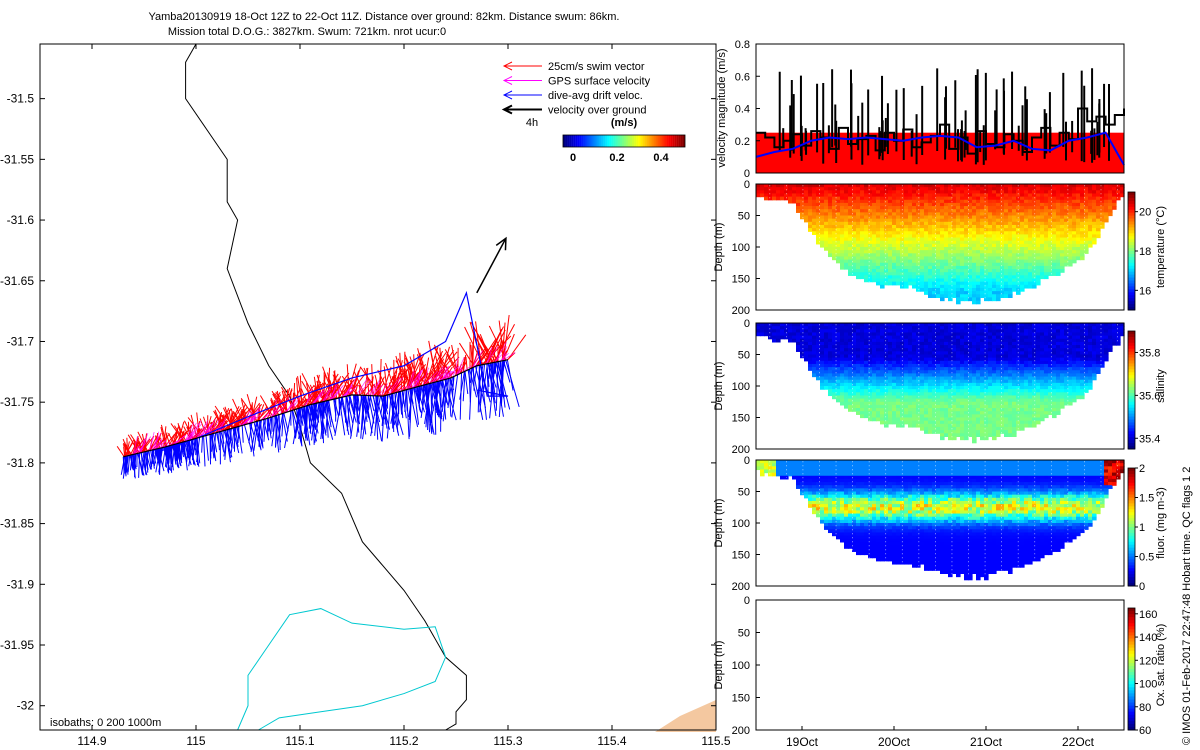  What do you see at coordinates (507, 741) in the screenshot?
I see `map-xtick-label: 115.3` at bounding box center [507, 741].